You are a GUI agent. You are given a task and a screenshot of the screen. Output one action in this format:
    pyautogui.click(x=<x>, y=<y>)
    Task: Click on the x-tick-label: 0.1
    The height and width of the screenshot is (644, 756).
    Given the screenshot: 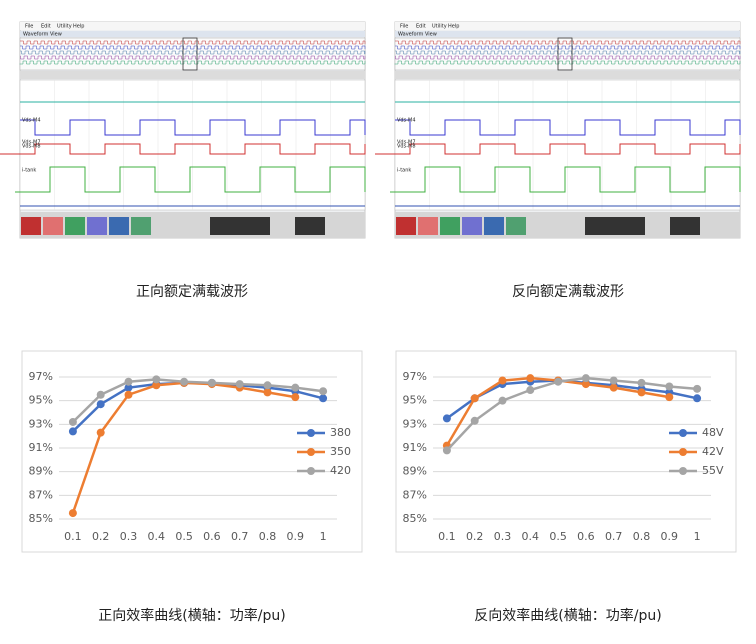 What is the action you would take?
    pyautogui.click(x=73, y=536)
    